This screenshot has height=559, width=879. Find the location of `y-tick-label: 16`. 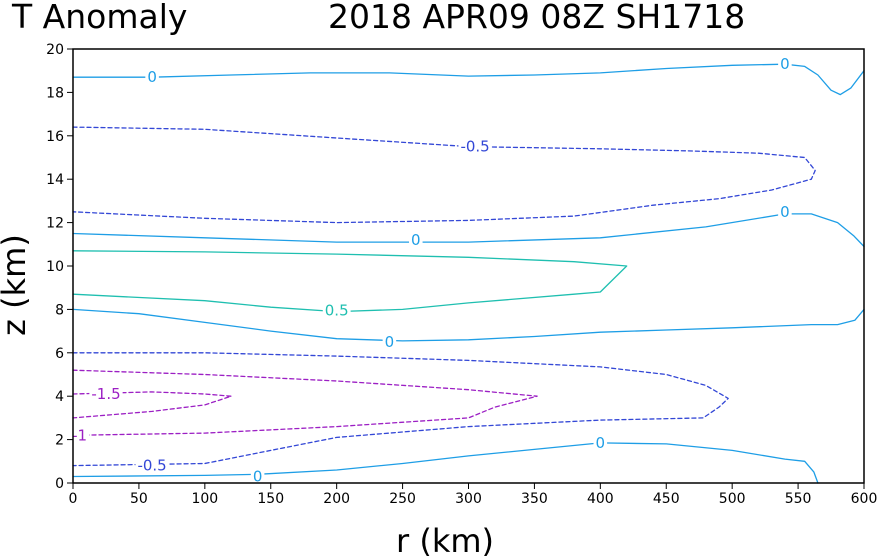

y-tick-label: 16 is located at coordinates (55, 137).